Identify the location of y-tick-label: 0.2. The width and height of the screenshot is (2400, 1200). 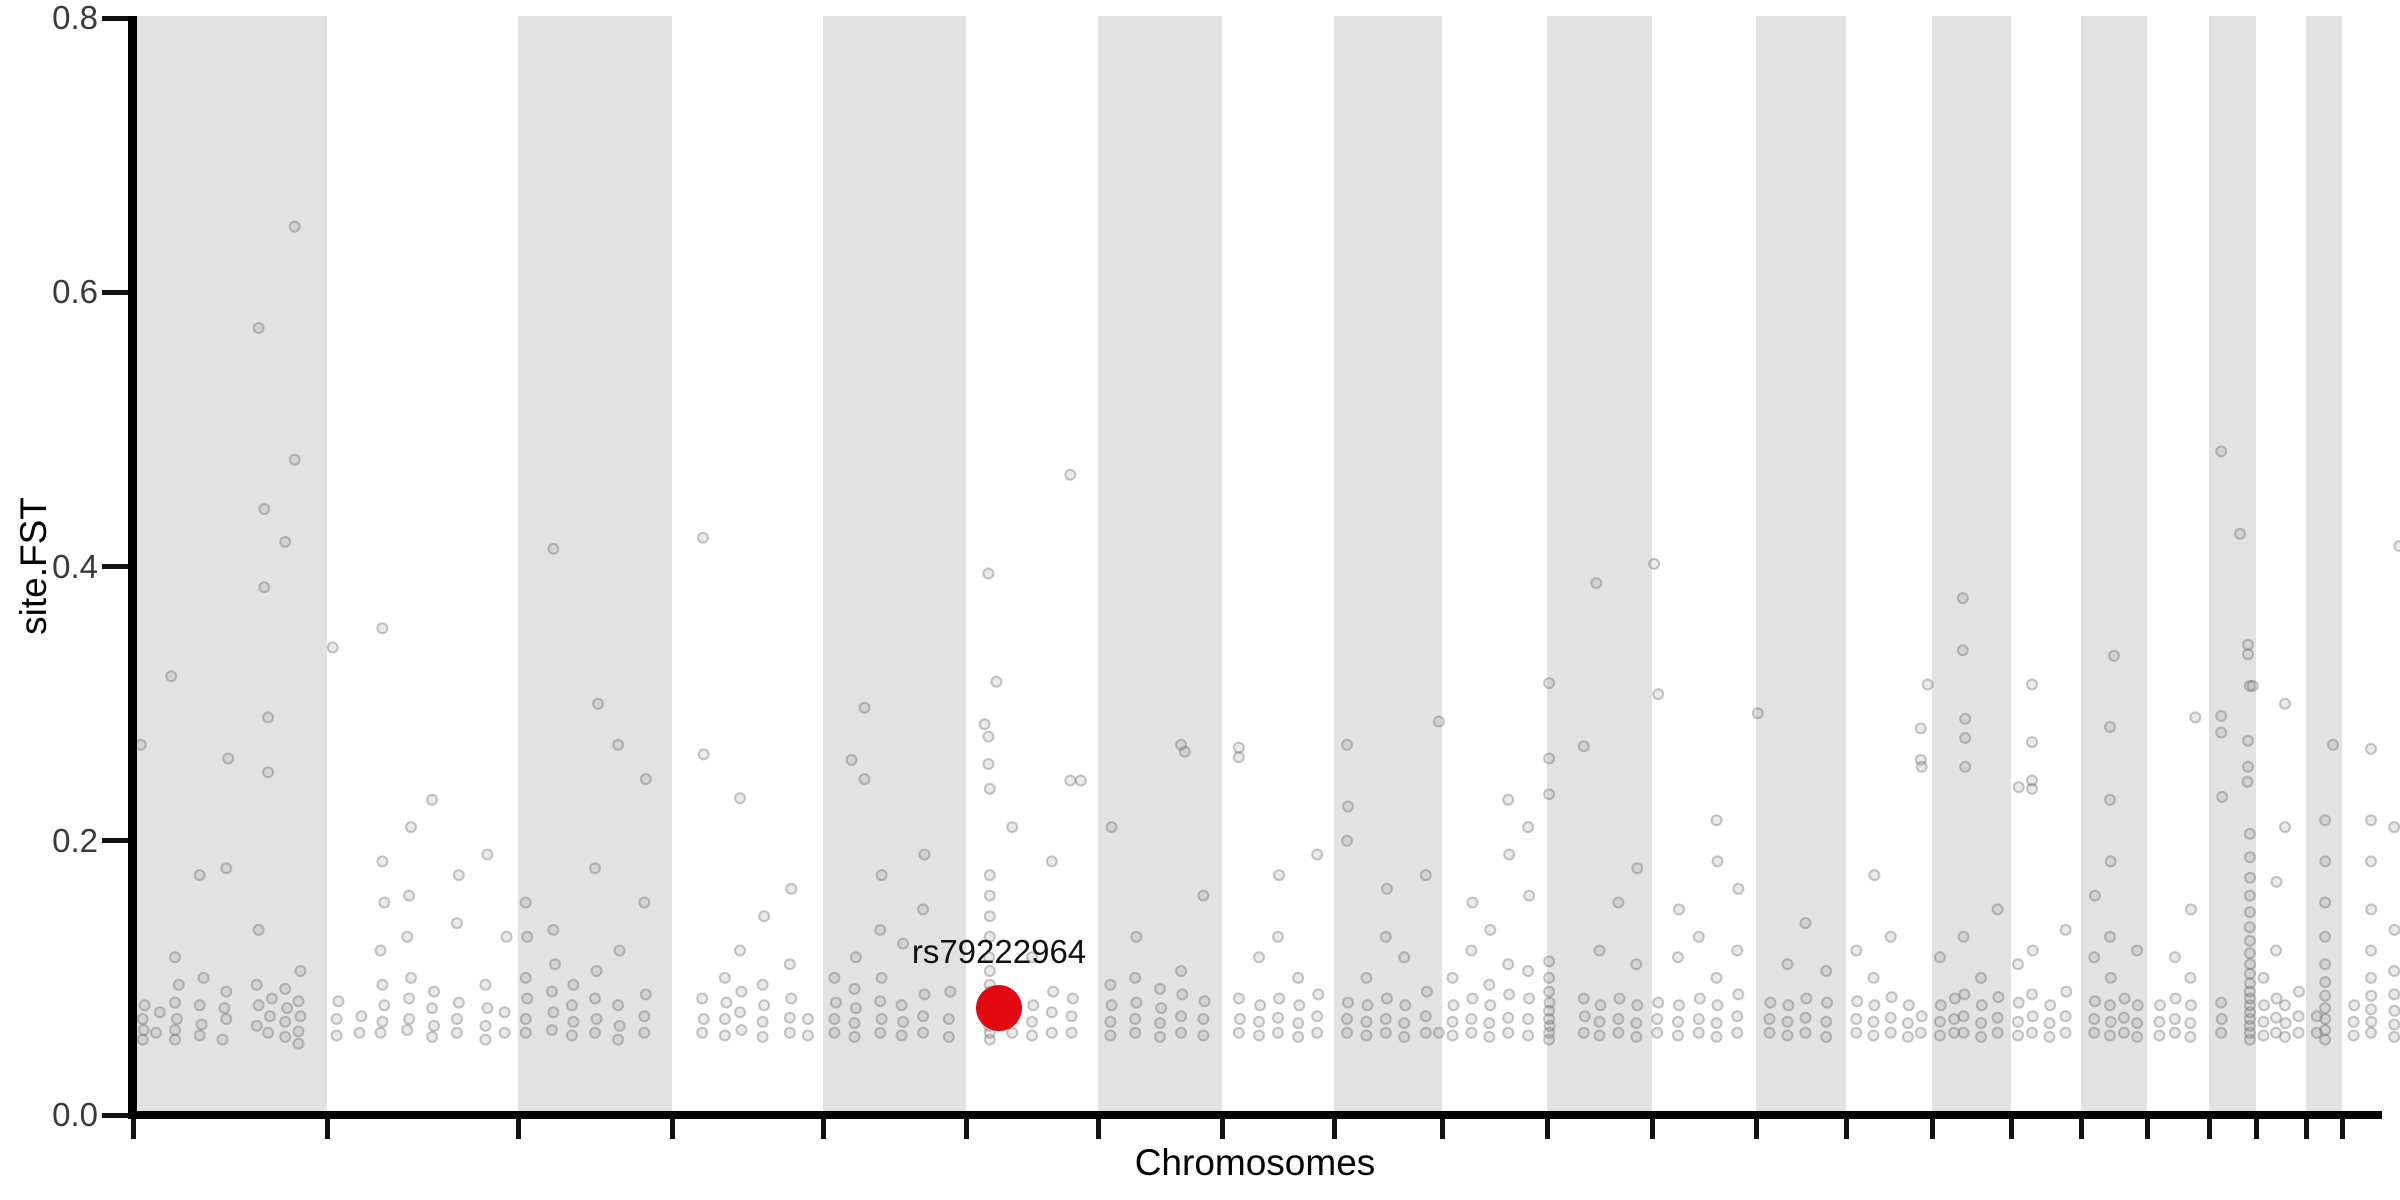
(75, 840).